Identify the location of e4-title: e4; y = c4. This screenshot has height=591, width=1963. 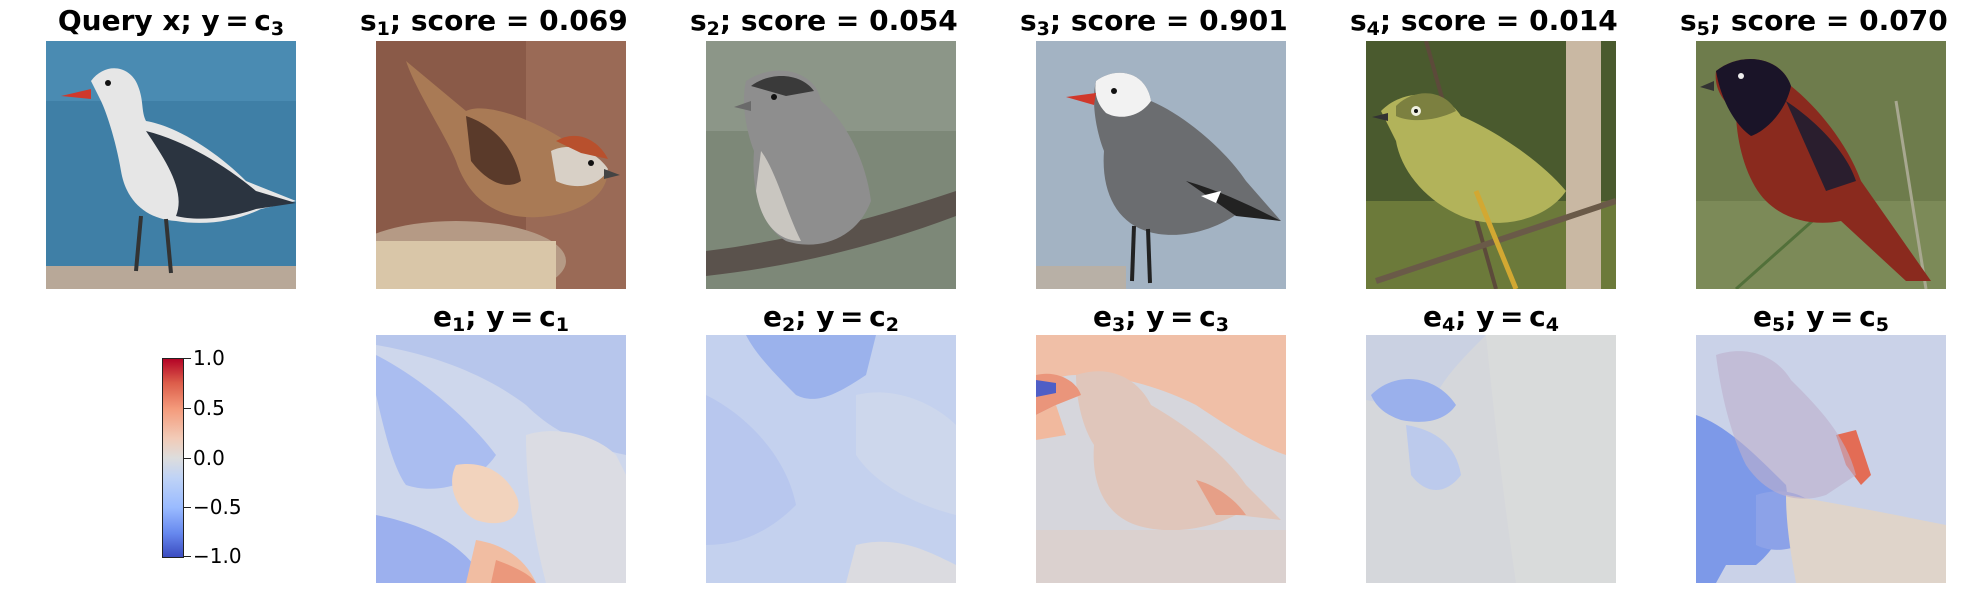
(1491, 318).